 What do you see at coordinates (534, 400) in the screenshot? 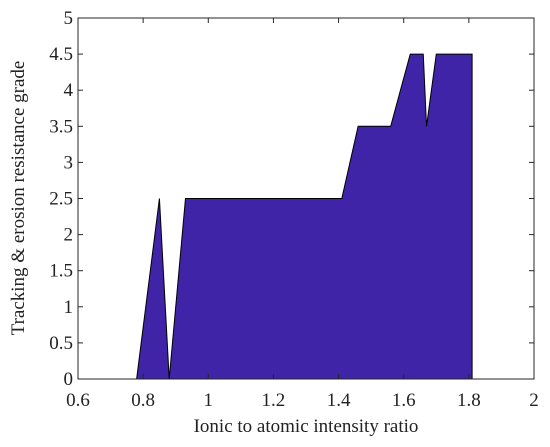
I see `x-tick-label: 2` at bounding box center [534, 400].